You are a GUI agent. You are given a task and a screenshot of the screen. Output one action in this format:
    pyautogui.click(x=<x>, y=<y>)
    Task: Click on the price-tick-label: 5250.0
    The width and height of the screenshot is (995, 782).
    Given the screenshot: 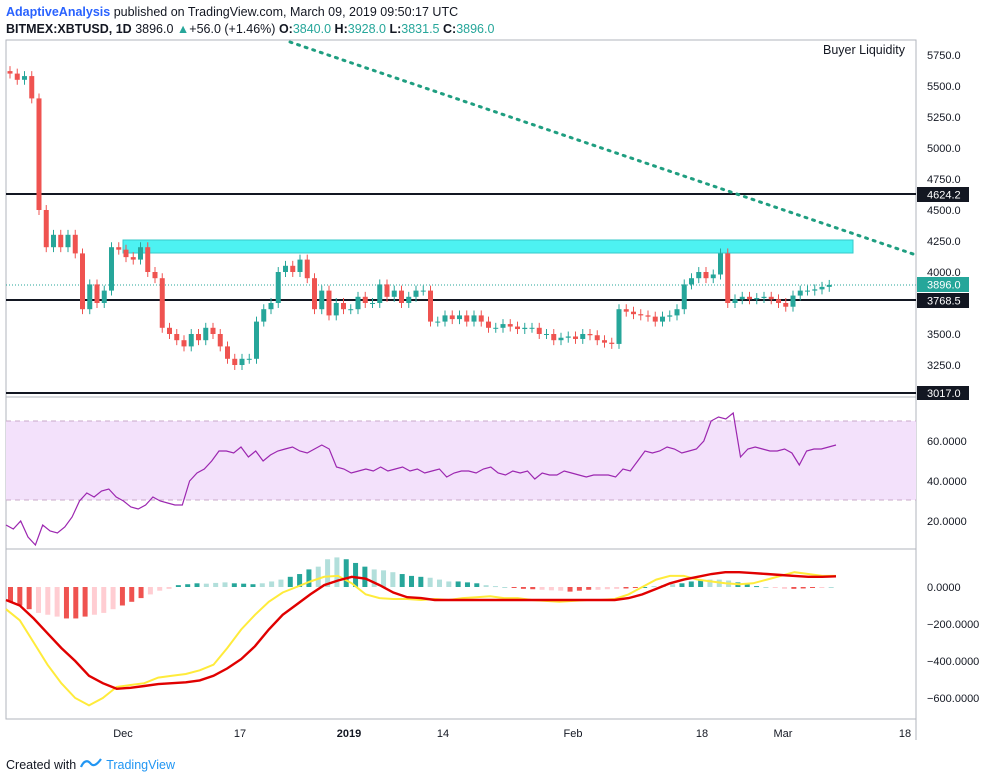 What is the action you would take?
    pyautogui.click(x=944, y=118)
    